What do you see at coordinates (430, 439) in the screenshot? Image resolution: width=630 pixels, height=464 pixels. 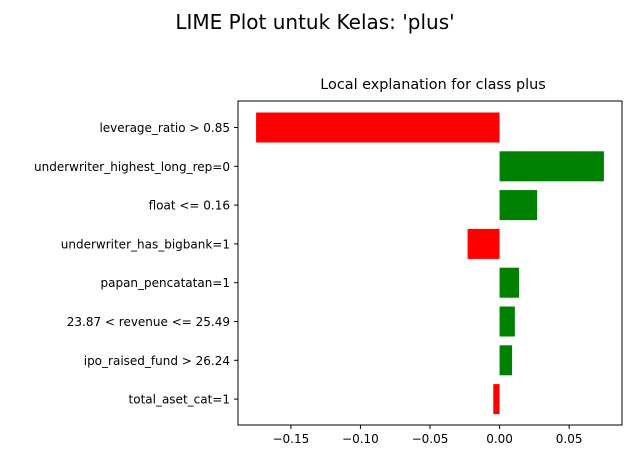 I see `x-tick-label: −0.05` at bounding box center [430, 439].